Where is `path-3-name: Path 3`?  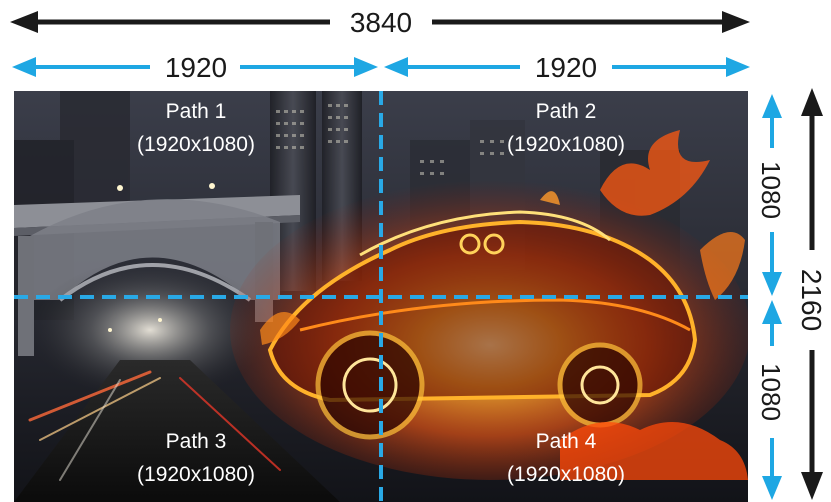
path-3-name: Path 3 is located at coordinates (196, 441).